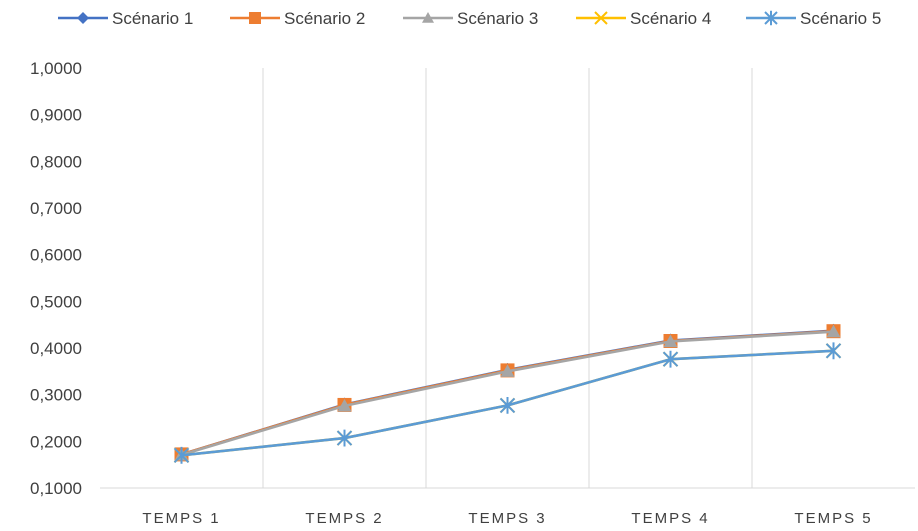 This screenshot has width=918, height=531. Describe the element at coordinates (840, 18) in the screenshot. I see `legend-label: Scénario 5` at that location.